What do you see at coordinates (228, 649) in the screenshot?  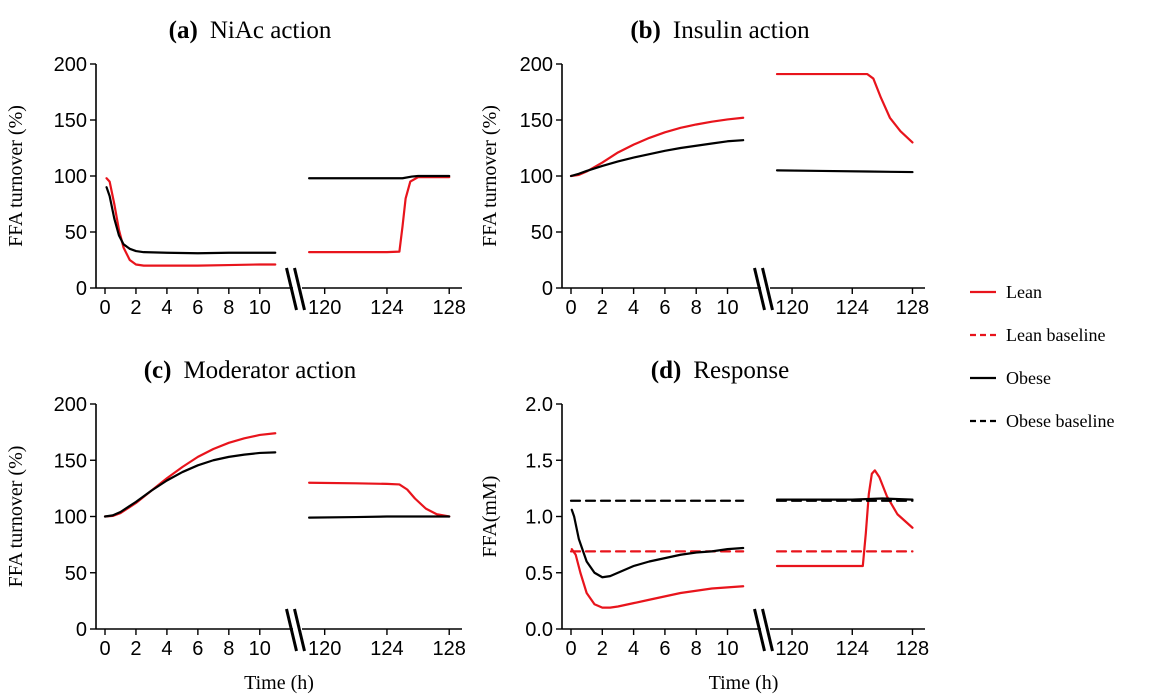 I see `panel-c-xtick-label: 8` at bounding box center [228, 649].